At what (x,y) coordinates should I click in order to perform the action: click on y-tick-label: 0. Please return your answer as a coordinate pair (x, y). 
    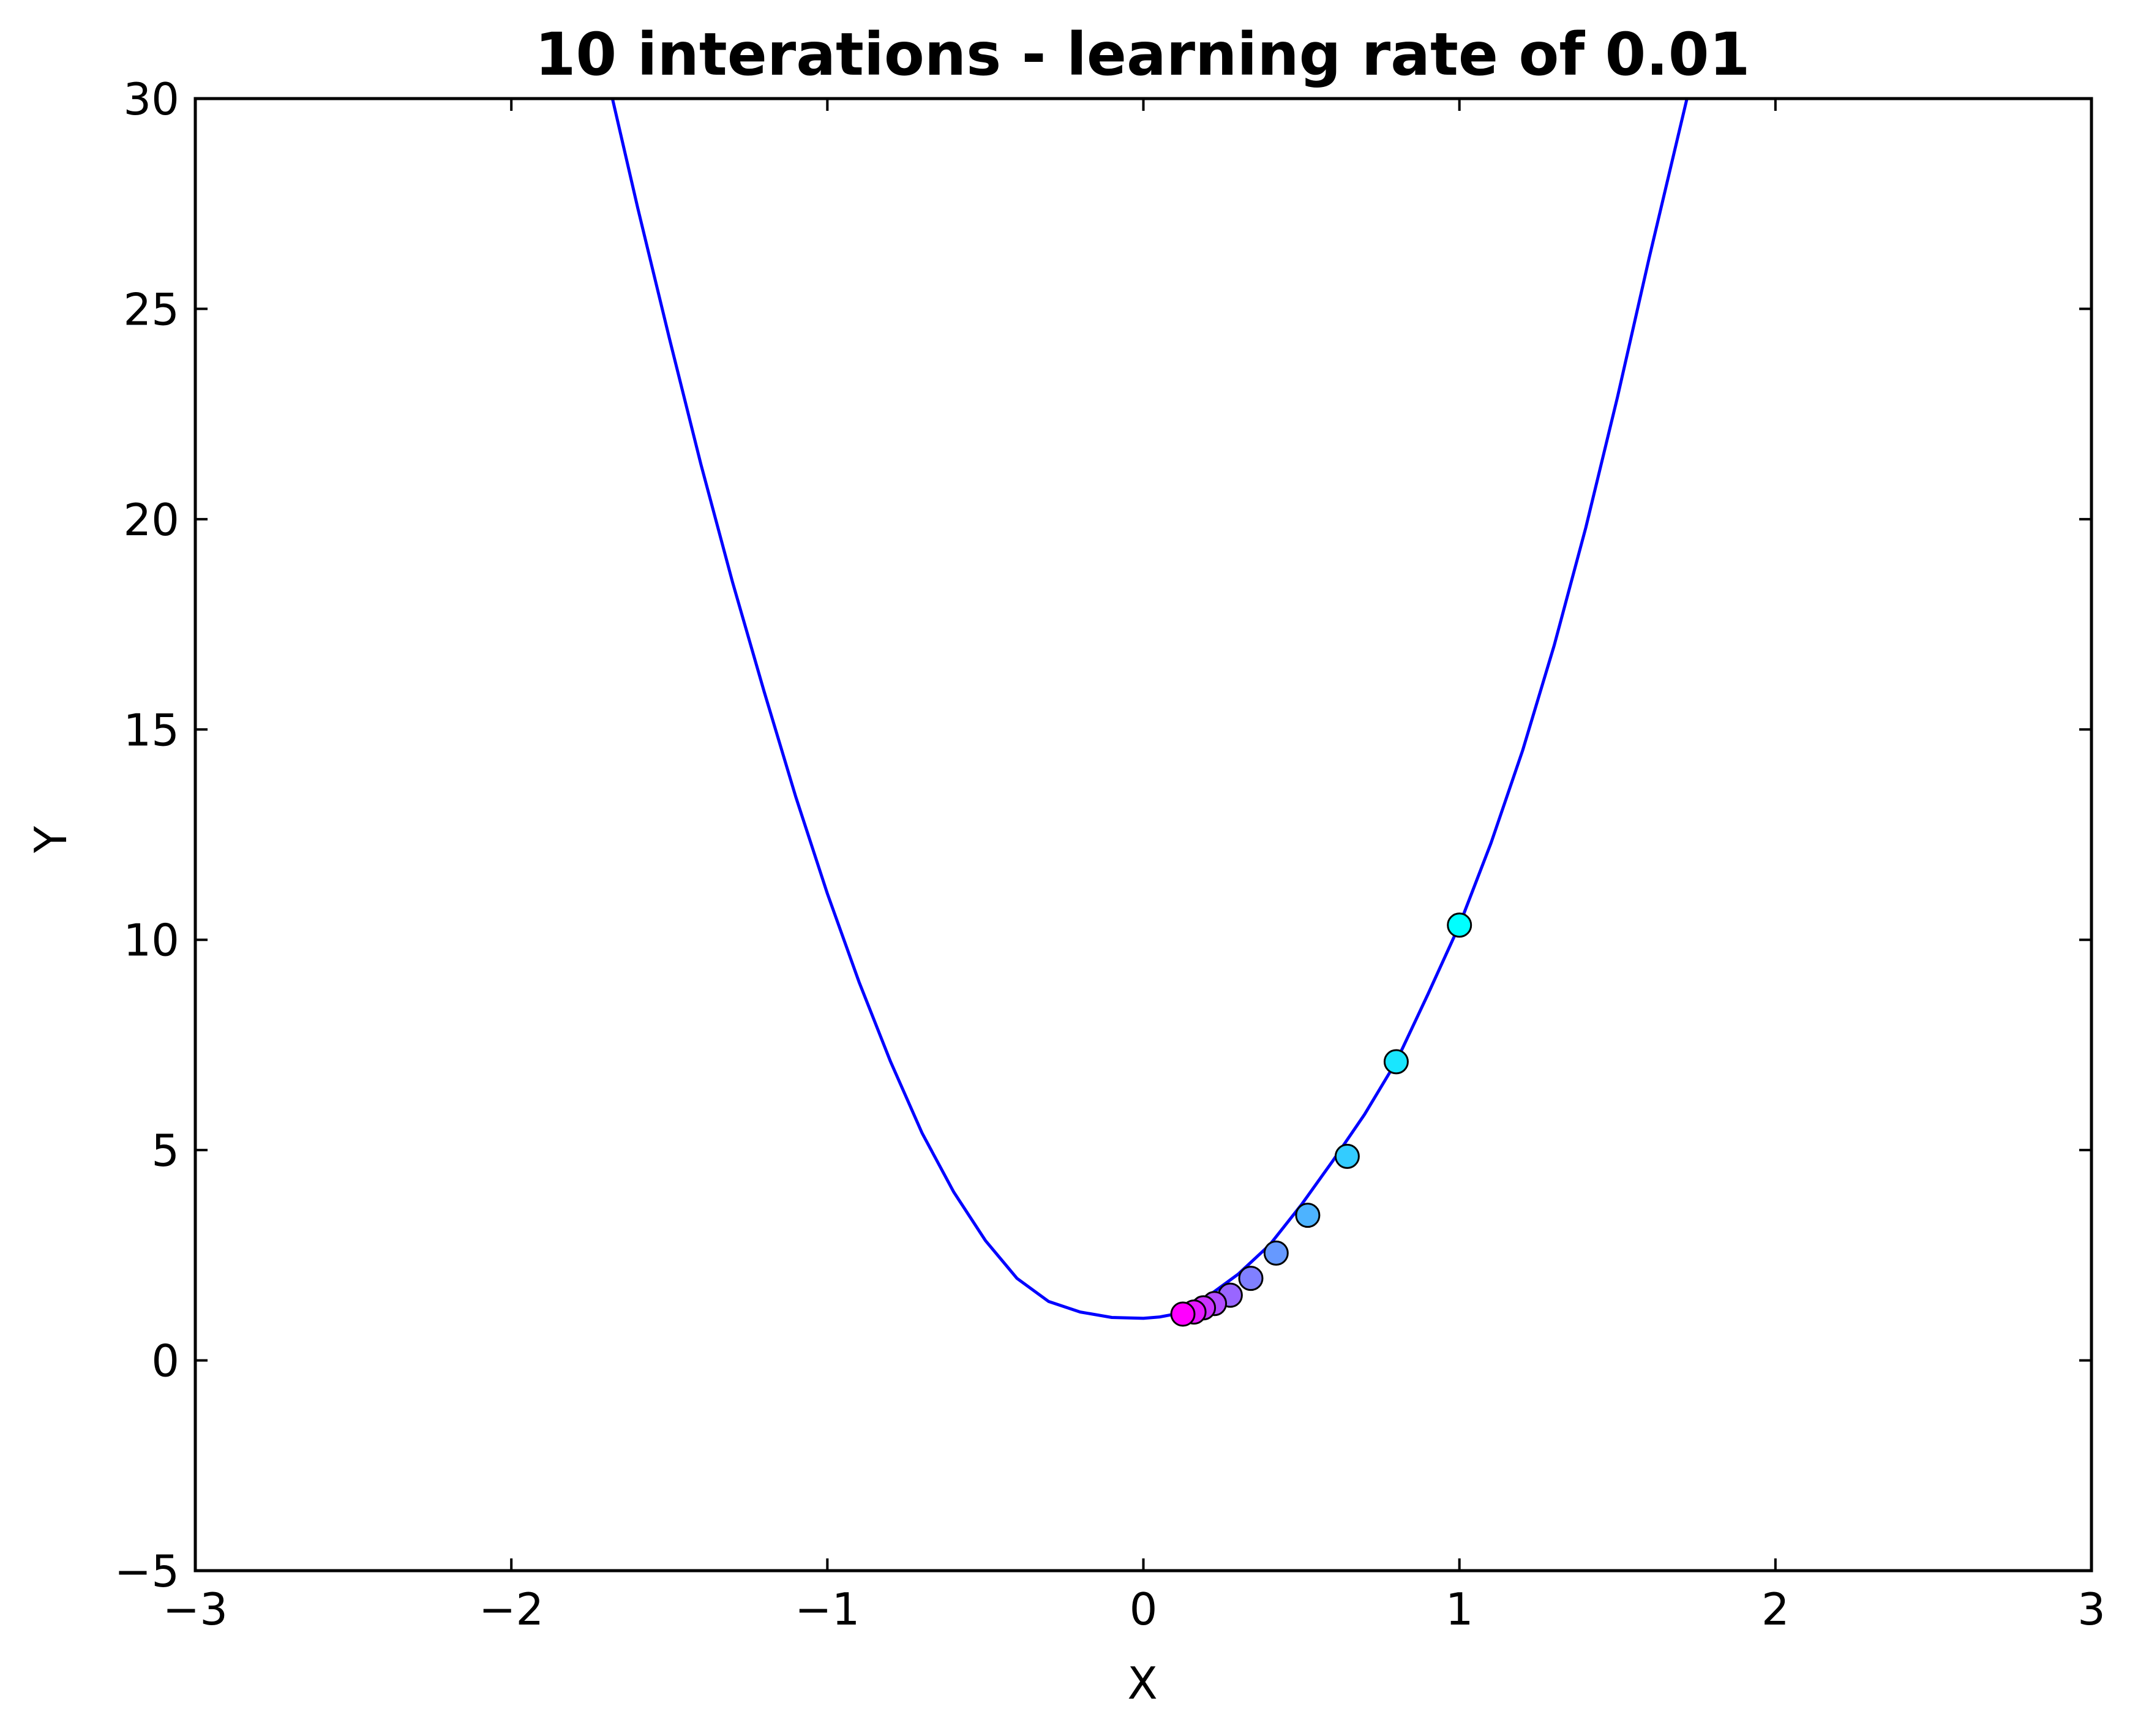
    Looking at the image, I should click on (165, 1362).